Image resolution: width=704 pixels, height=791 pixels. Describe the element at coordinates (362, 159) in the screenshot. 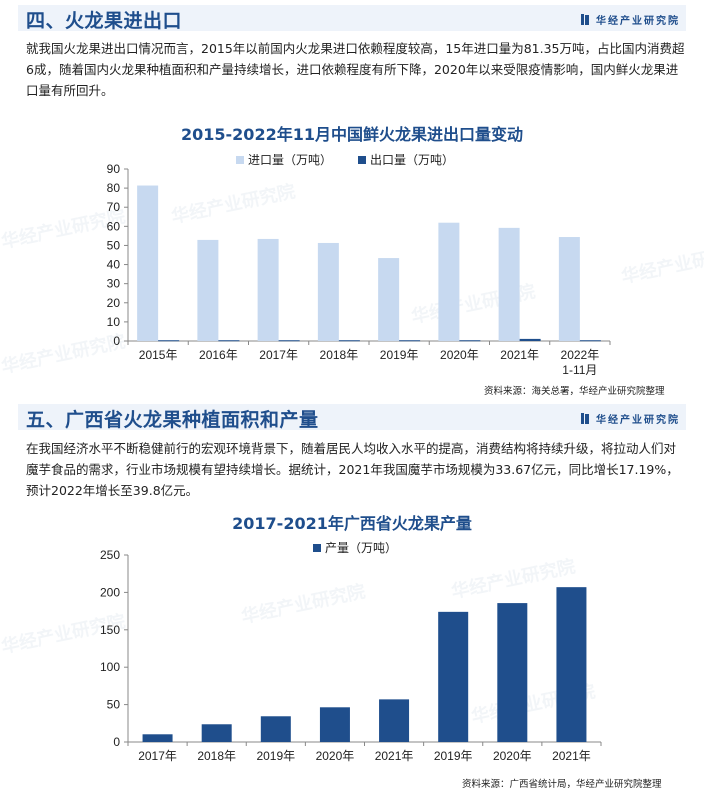

I see `legend-swatch-export` at that location.